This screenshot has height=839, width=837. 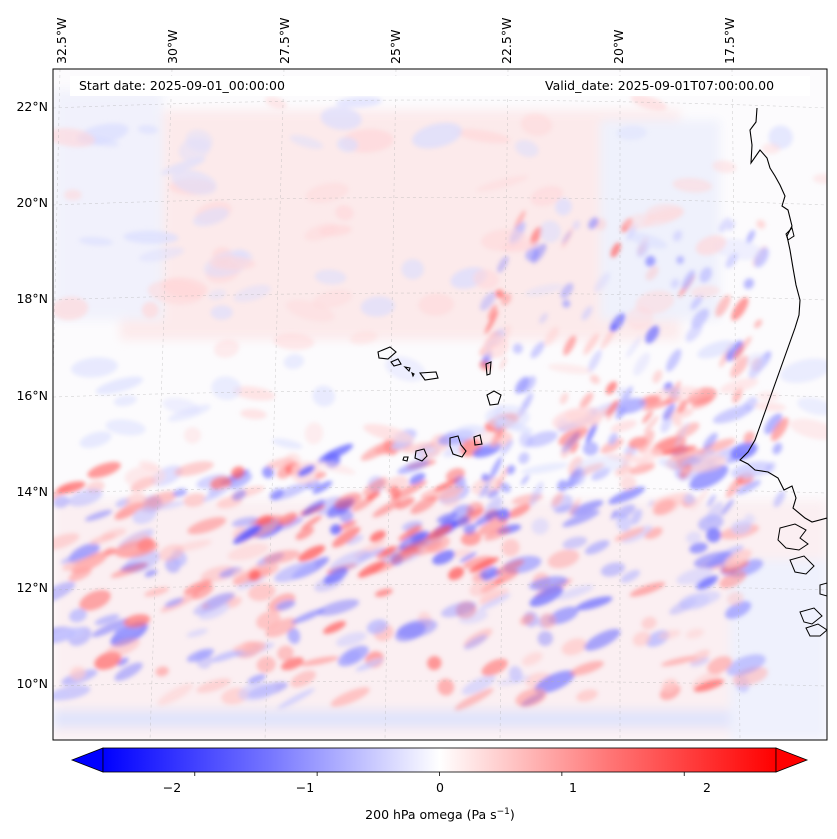 I want to click on lon-label-30w: 30°W, so click(x=172, y=46).